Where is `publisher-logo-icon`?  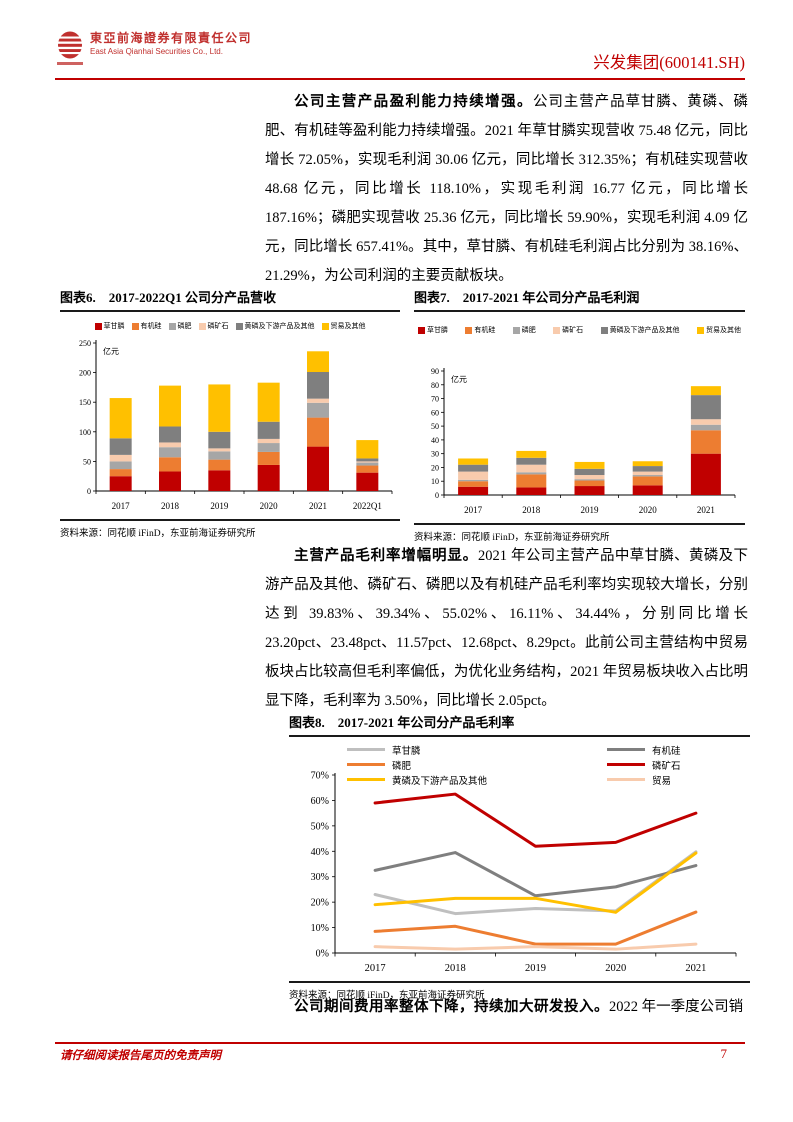
publisher-logo-icon is located at coordinates (70, 48).